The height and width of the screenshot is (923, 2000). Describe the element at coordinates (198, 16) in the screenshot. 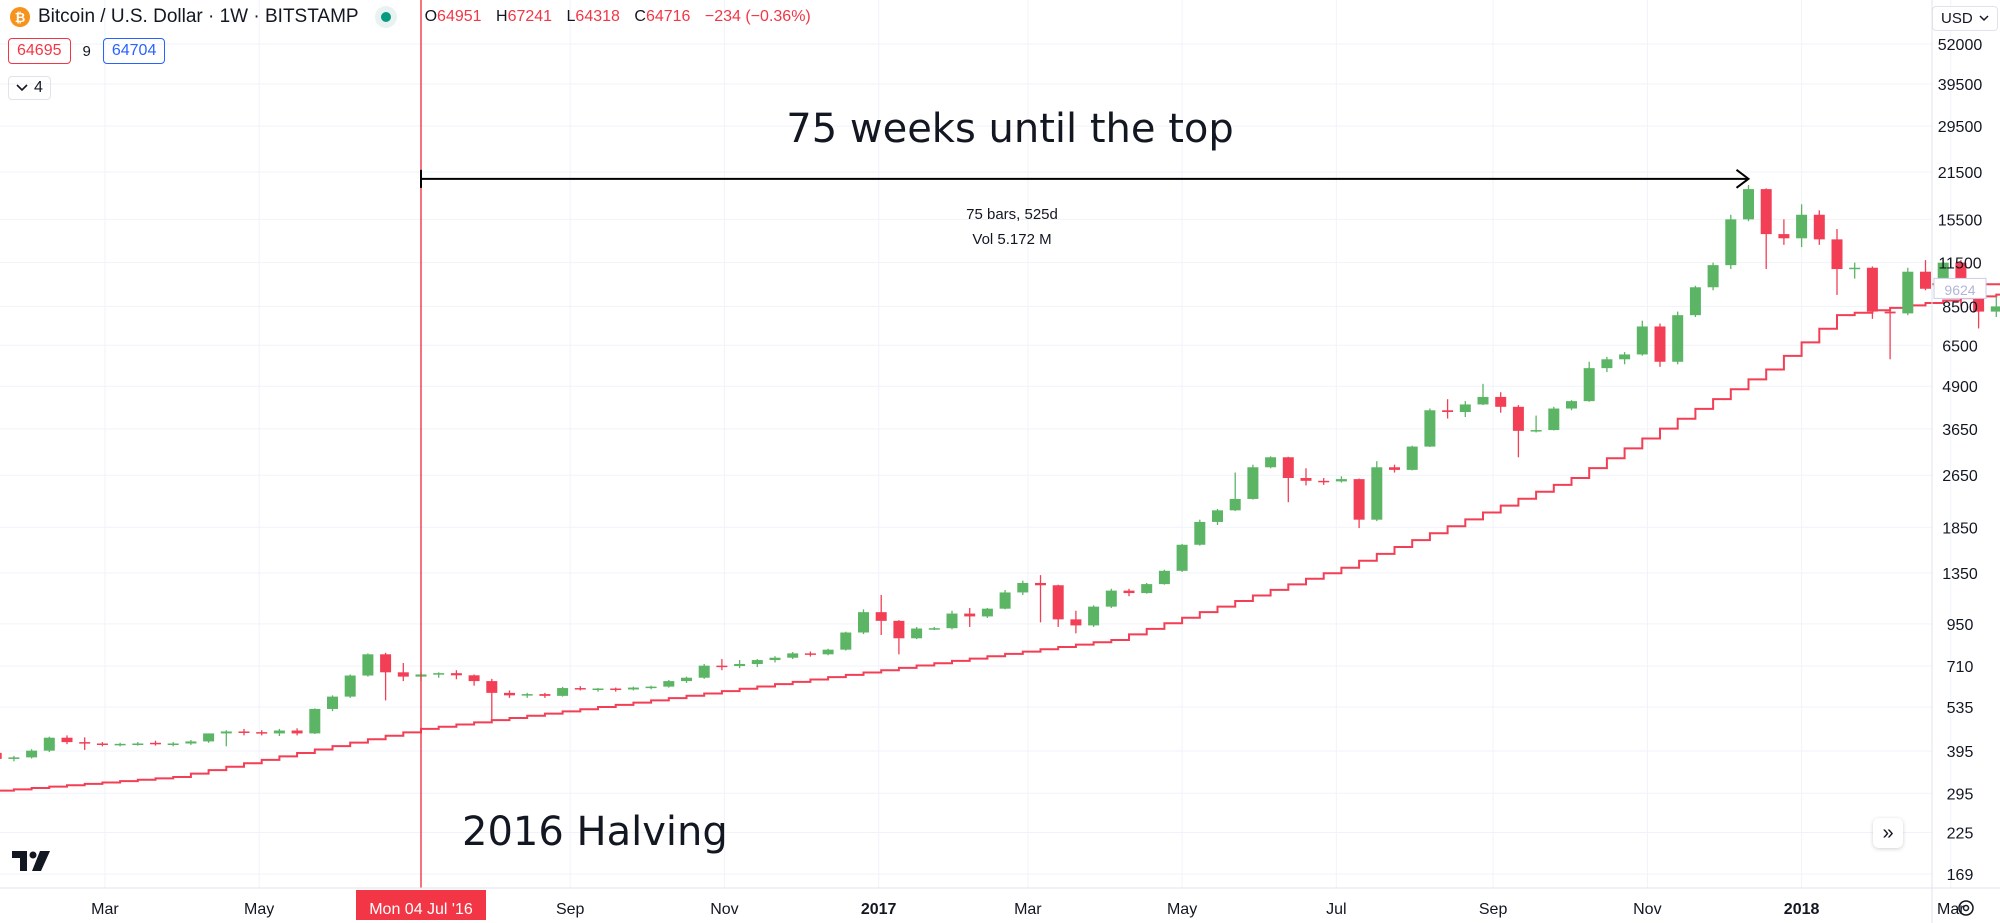

I see `symbol-title: Bitcoin / U.S. Dollar · 1W · BITSTAMP` at that location.